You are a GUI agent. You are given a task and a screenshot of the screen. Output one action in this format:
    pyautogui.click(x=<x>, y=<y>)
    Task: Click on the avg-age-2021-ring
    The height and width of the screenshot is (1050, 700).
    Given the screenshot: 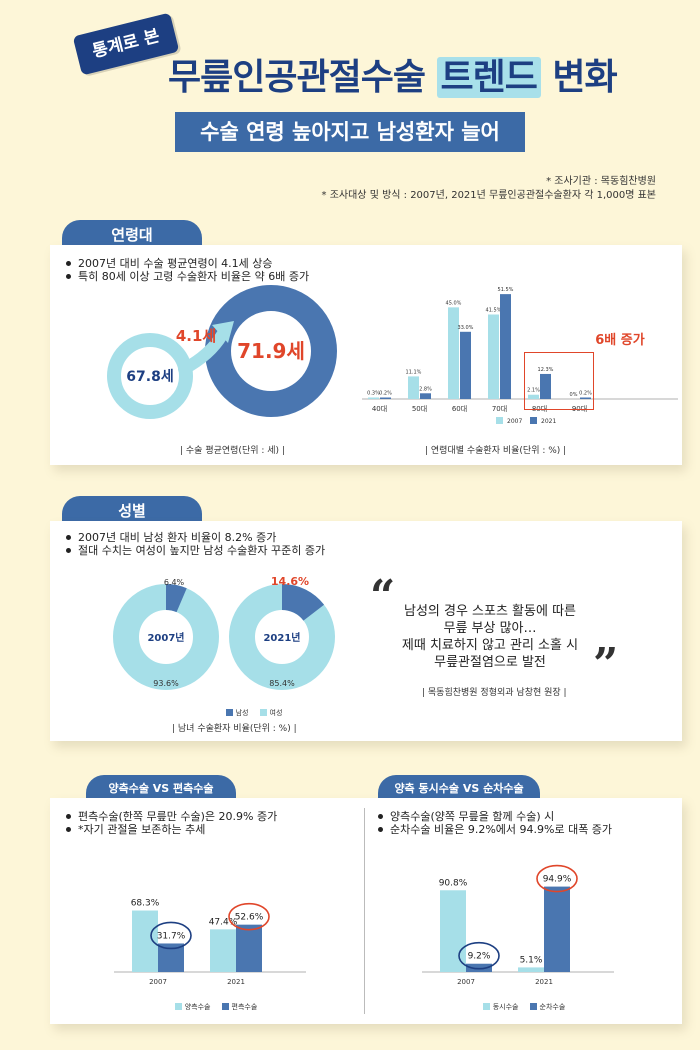 What is the action you would take?
    pyautogui.click(x=271, y=351)
    